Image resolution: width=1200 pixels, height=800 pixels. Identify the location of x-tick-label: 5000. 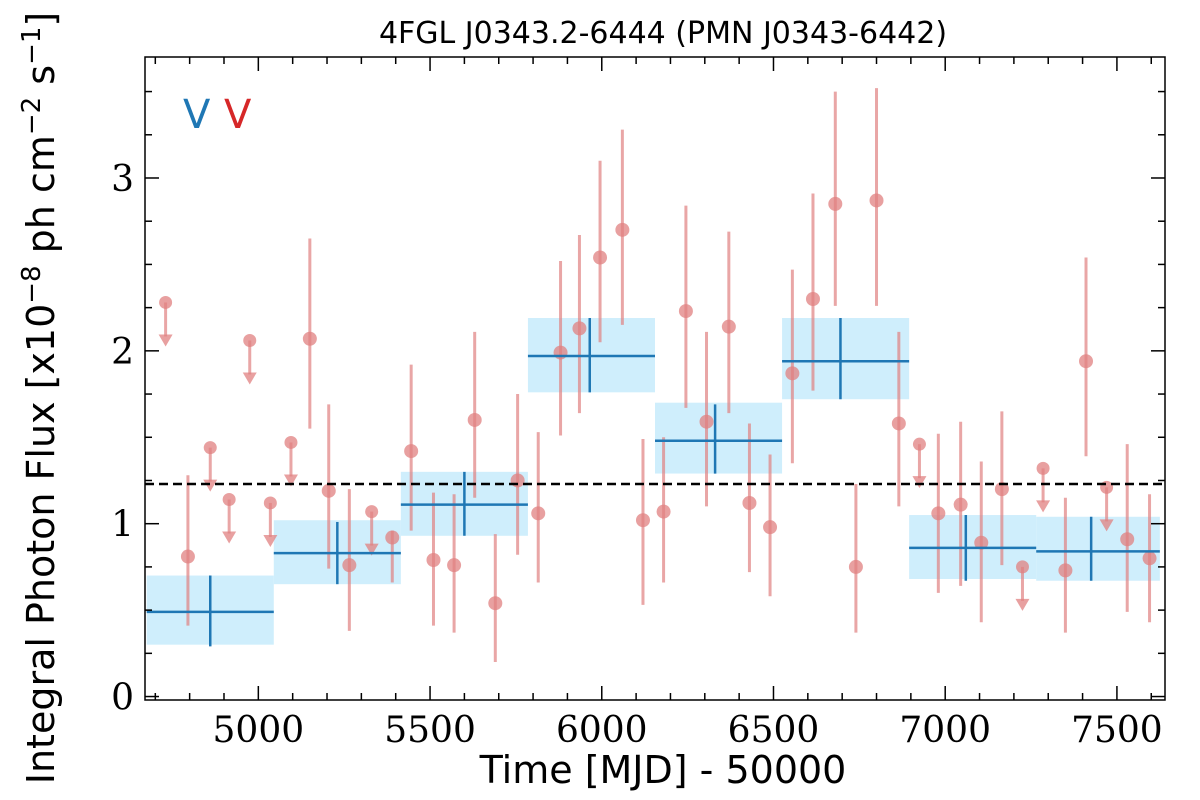
(259, 730).